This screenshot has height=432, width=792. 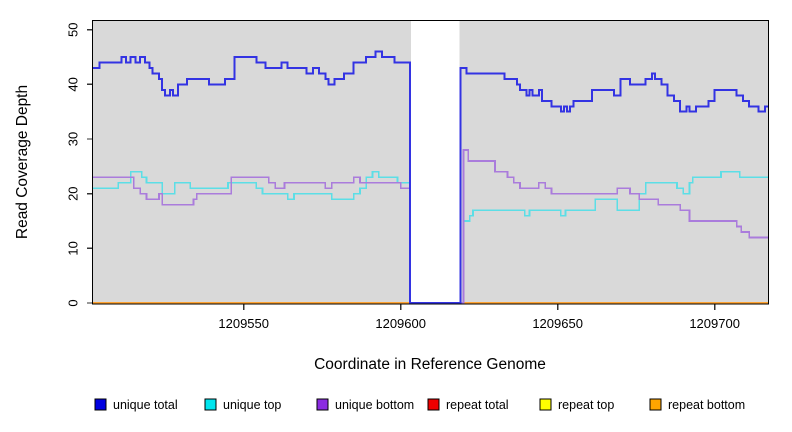 What do you see at coordinates (714, 323) in the screenshot?
I see `x-tick-label: 1209700` at bounding box center [714, 323].